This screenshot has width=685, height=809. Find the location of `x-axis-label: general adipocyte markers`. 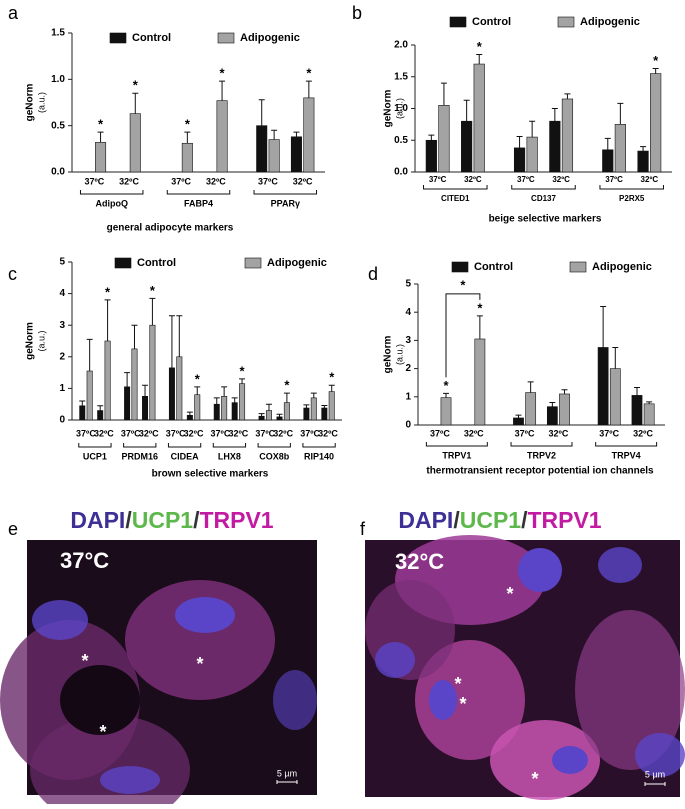

x-axis-label: general adipocyte markers is located at coordinates (170, 228).